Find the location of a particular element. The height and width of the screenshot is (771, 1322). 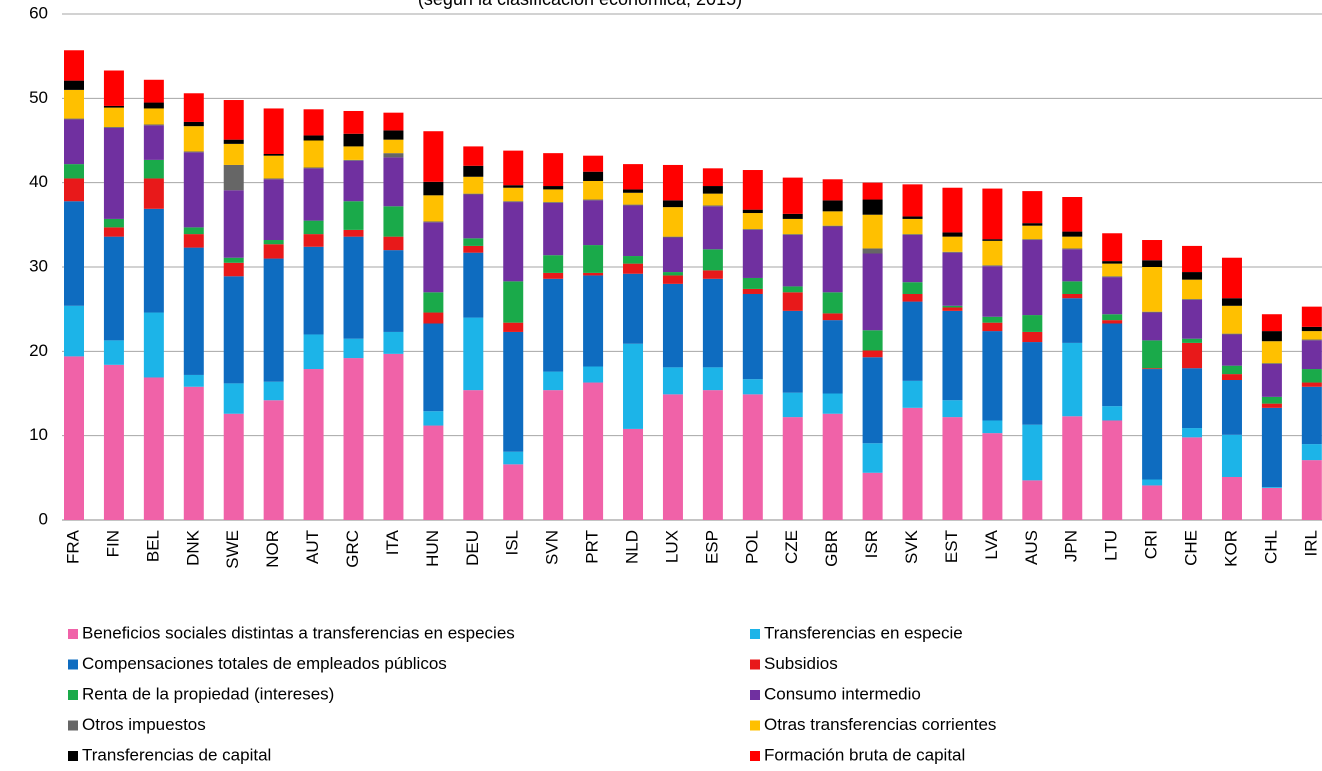

y-tick-label: 50 is located at coordinates (38, 97).